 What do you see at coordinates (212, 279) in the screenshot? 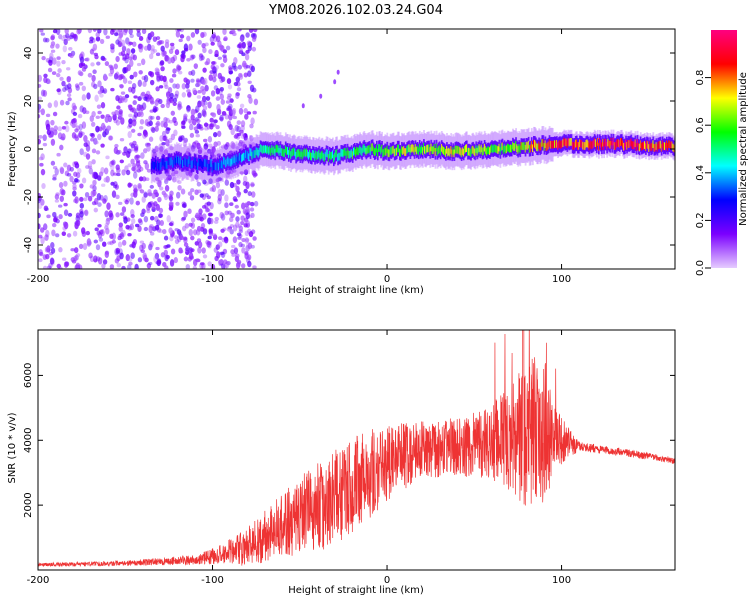
I see `x-tick-label: -100` at bounding box center [212, 279].